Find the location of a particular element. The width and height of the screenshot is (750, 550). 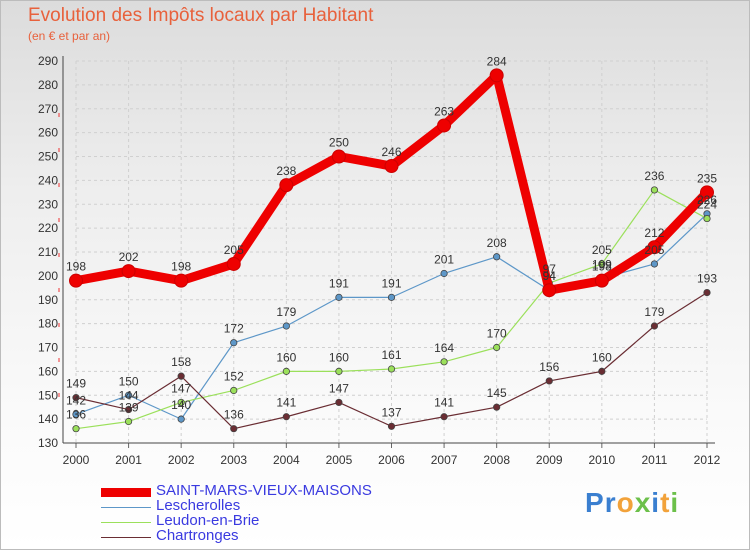

y-tick-label: 270 is located at coordinates (48, 109).